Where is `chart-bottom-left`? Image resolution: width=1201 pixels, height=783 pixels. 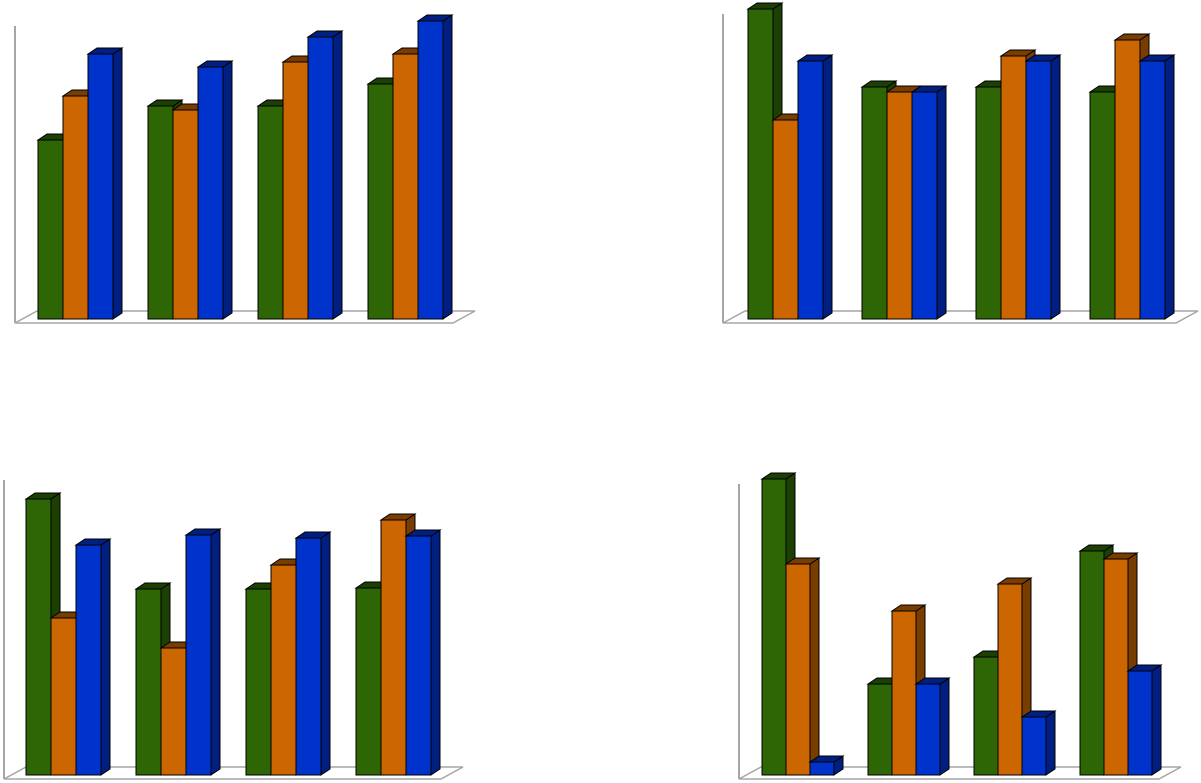 chart-bottom-left is located at coordinates (233, 630).